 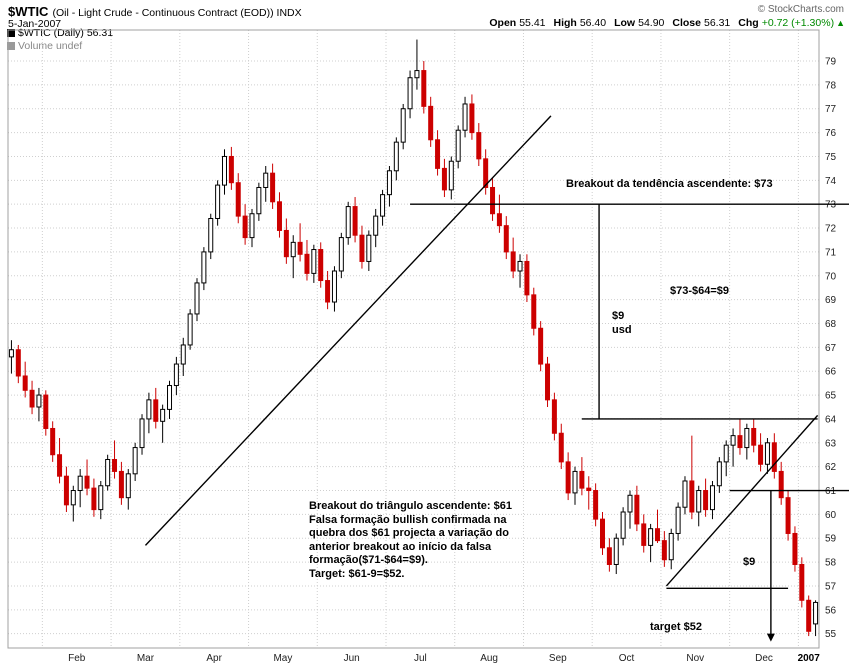 What do you see at coordinates (352, 658) in the screenshot?
I see `svg-text: Jun` at bounding box center [352, 658].